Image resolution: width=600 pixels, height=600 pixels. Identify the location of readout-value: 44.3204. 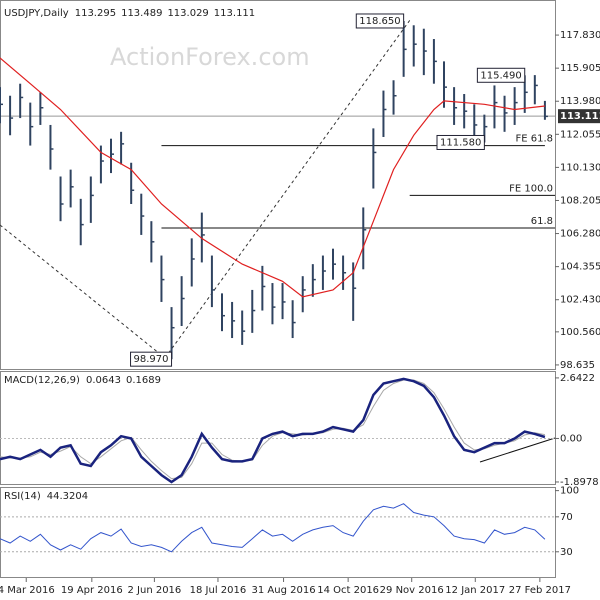
(67, 496).